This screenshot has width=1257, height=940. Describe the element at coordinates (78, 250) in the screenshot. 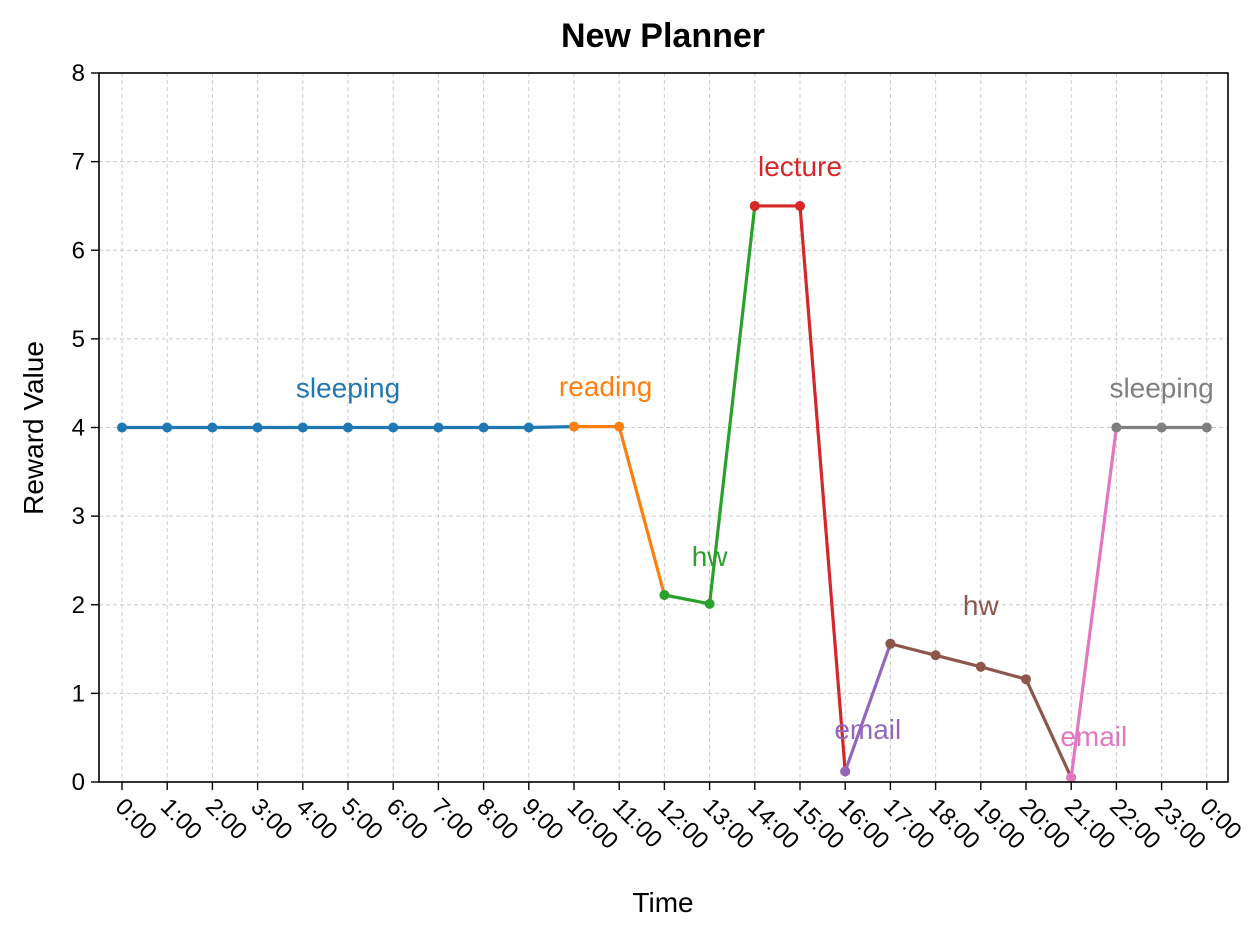

I see `y-tick-label: 6` at that location.